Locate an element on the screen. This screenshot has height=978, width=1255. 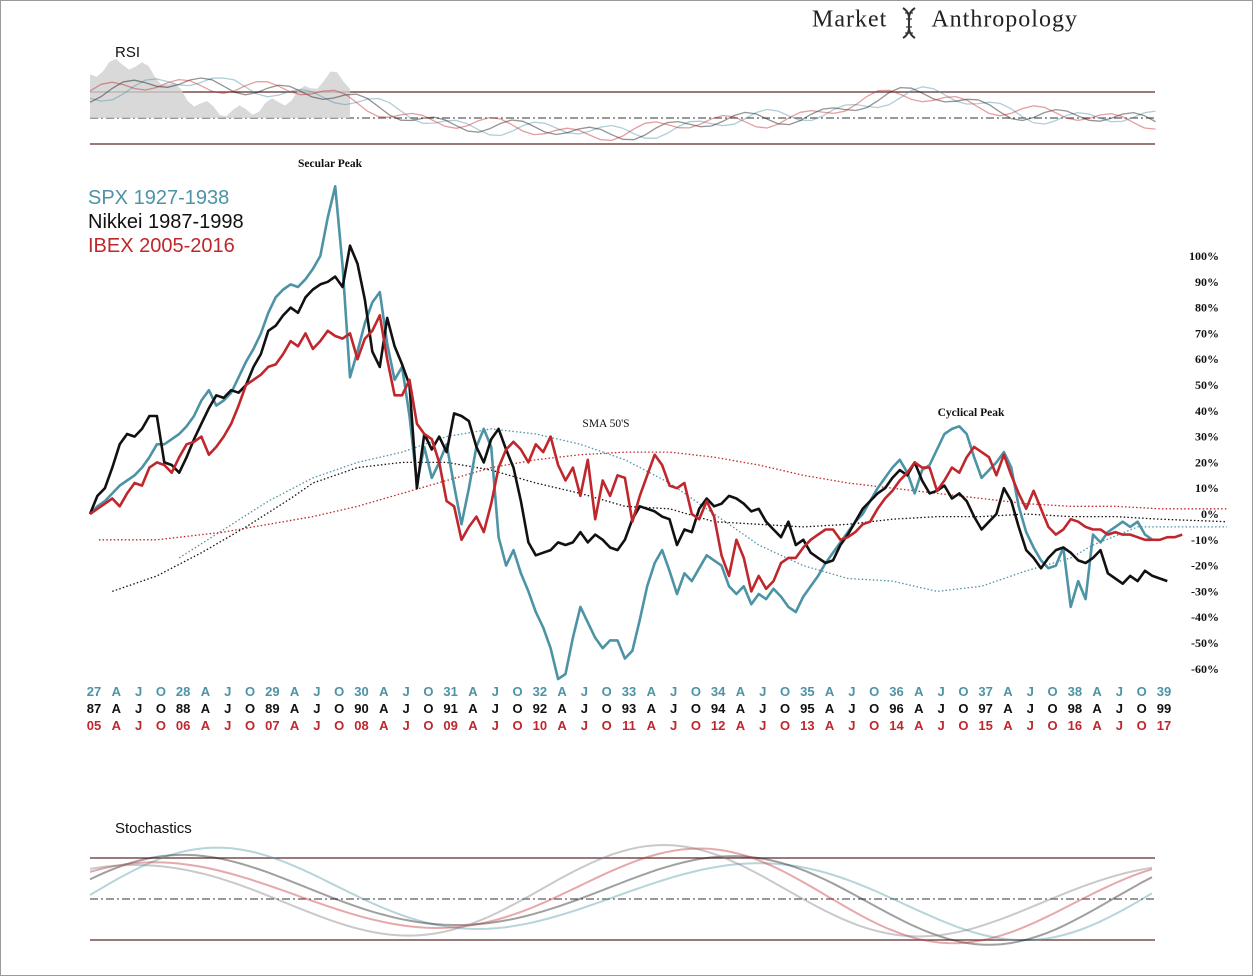
x-tick-label: 37 is located at coordinates (985, 691).